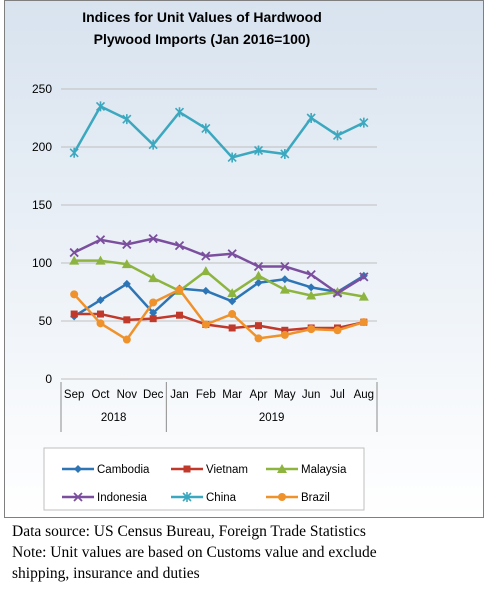  Describe the element at coordinates (259, 395) in the screenshot. I see `x-tick-label: Apr` at that location.